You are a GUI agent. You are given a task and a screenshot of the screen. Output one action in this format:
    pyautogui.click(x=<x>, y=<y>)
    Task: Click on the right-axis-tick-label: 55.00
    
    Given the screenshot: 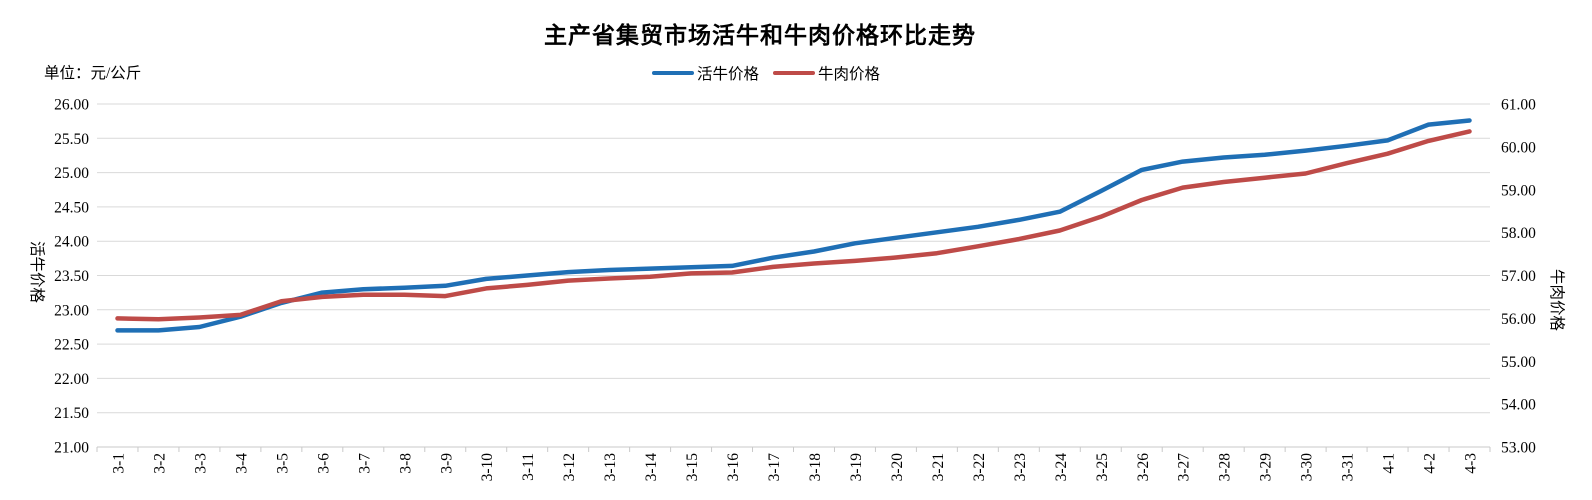 What is the action you would take?
    pyautogui.click(x=1518, y=362)
    